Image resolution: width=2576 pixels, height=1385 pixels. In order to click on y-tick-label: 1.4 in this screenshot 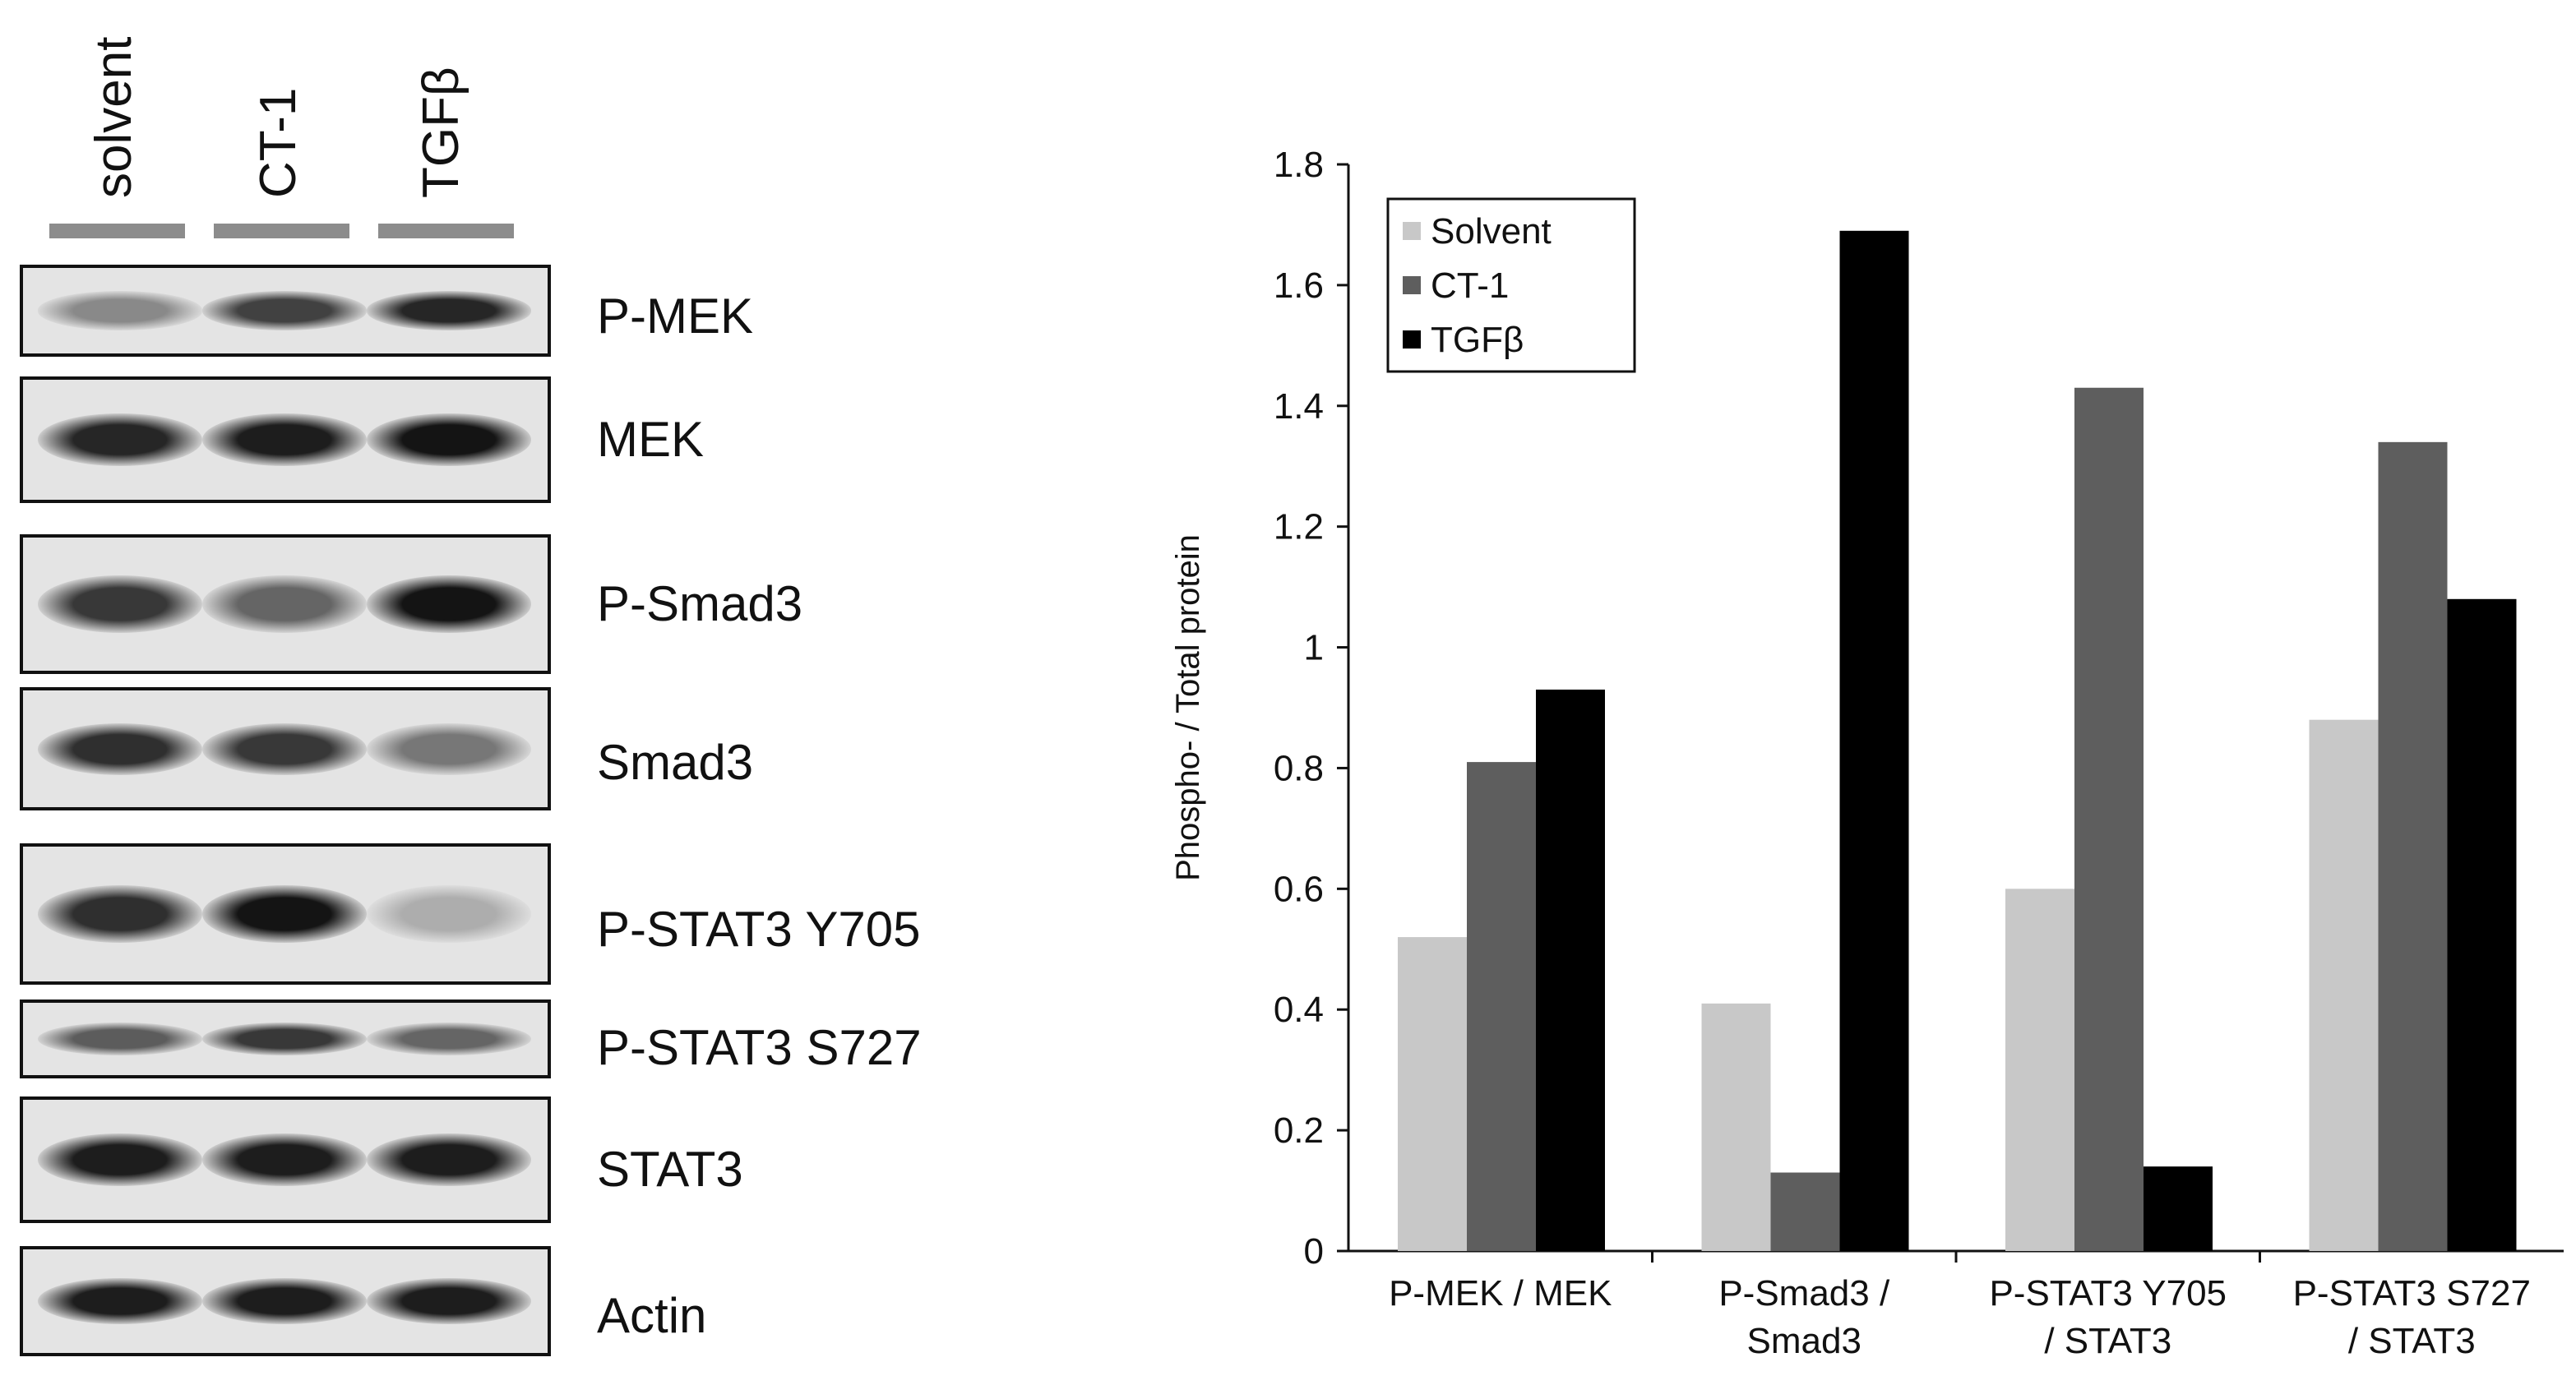, I will do `click(1299, 406)`.